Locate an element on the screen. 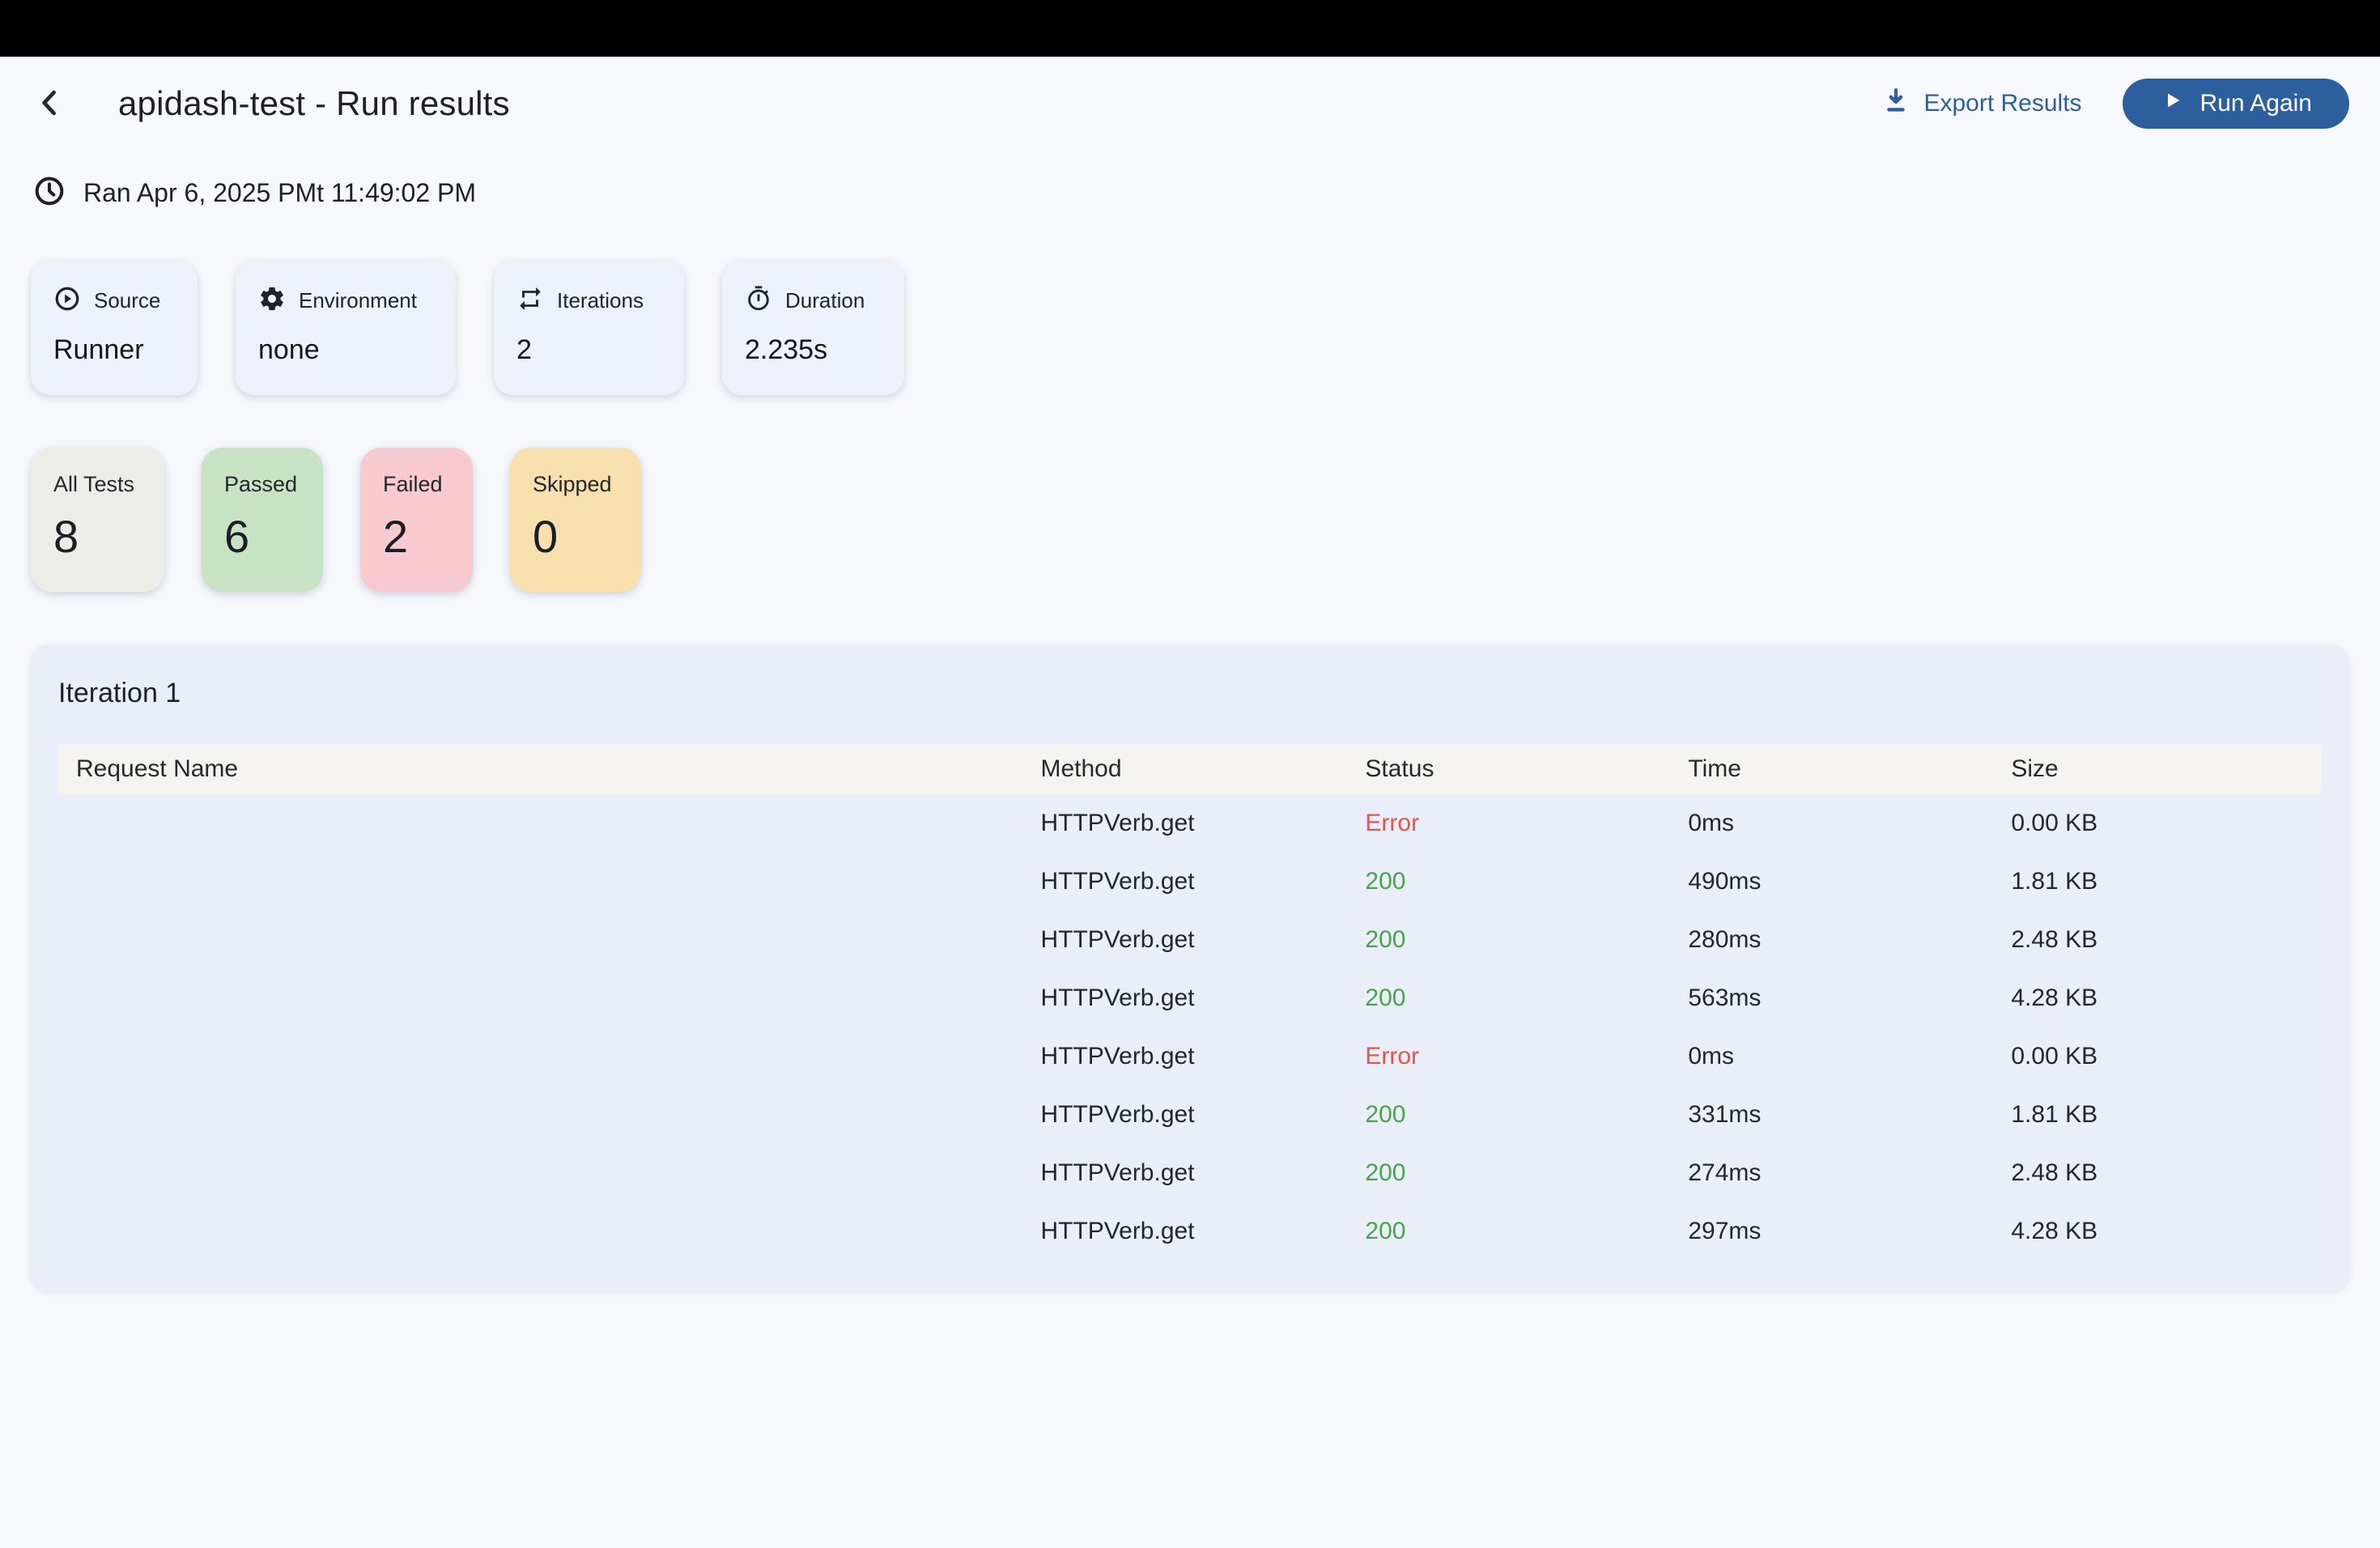 This screenshot has width=2380, height=1548. run-timestamp-text: Ran Apr 6, 2025 PMt 11:49:02 PM is located at coordinates (280, 192).